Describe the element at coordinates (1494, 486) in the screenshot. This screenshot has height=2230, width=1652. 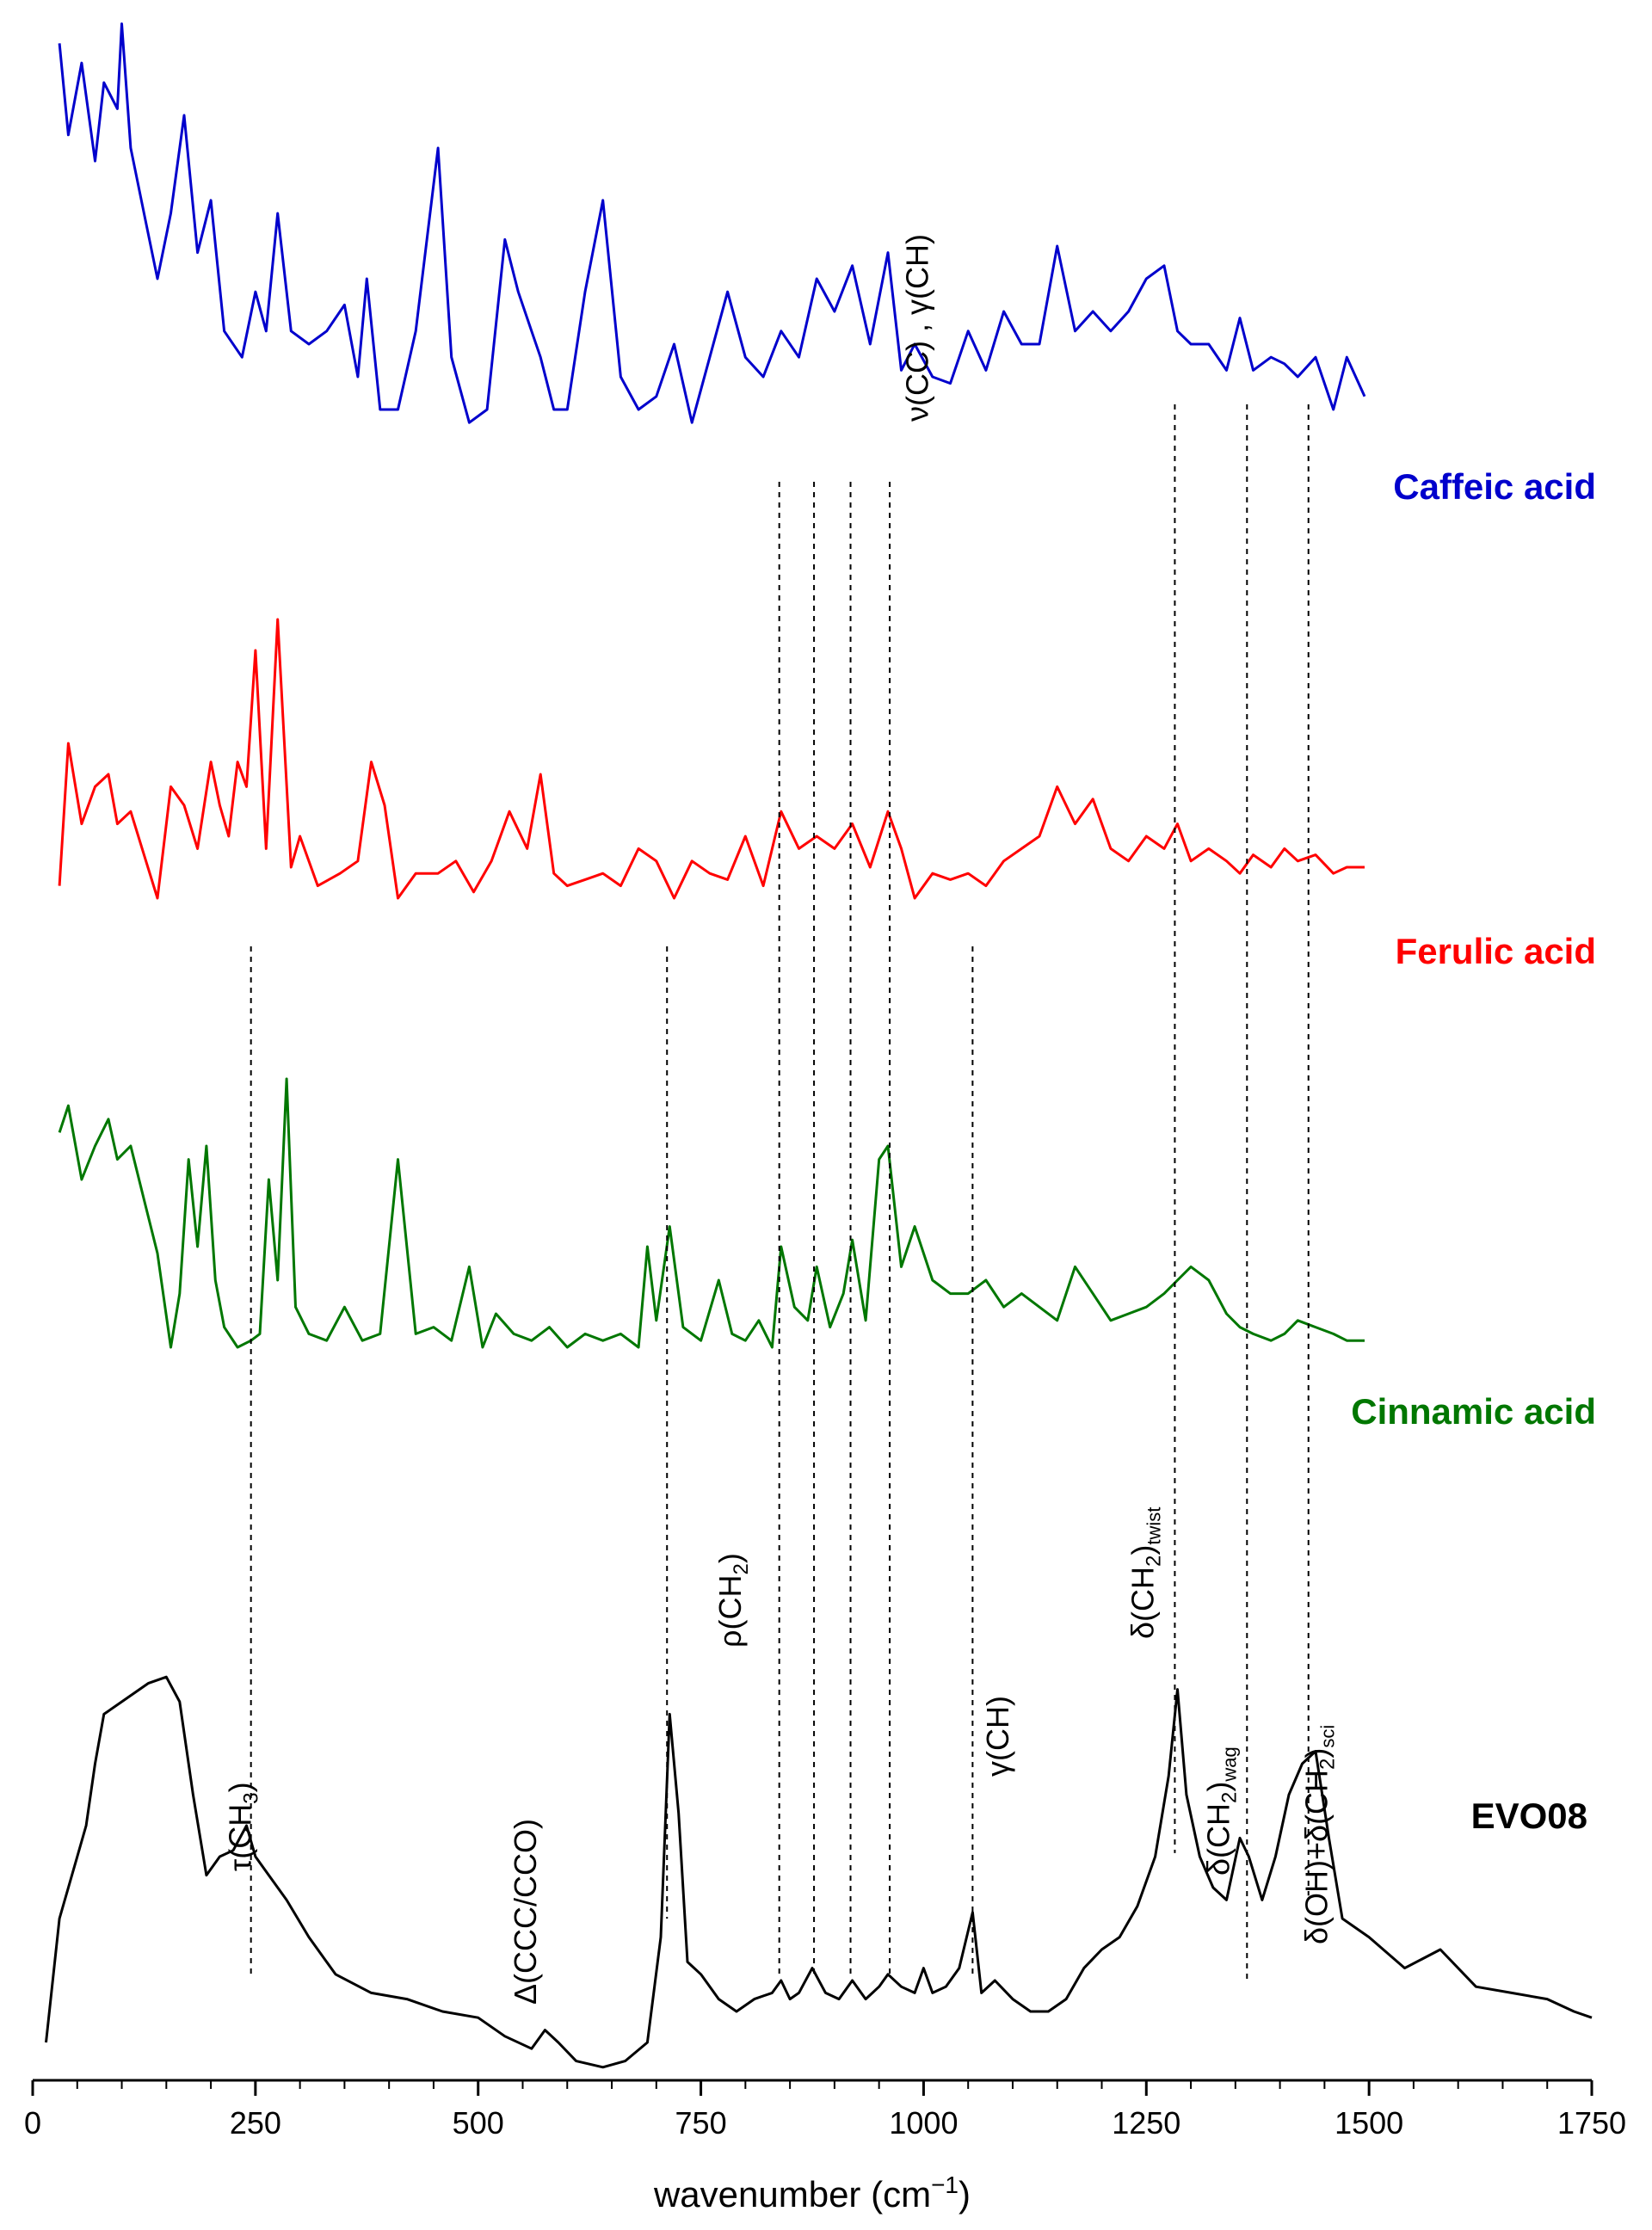
I see `series-label-caffeic-acid: Caffeic acid` at that location.